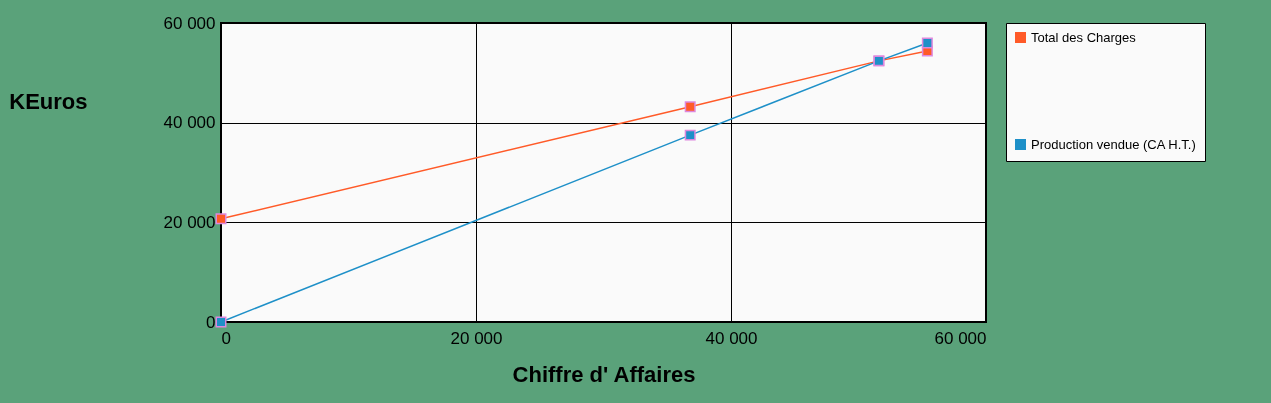  What do you see at coordinates (476, 338) in the screenshot?
I see `x-tick-label: 20 000` at bounding box center [476, 338].